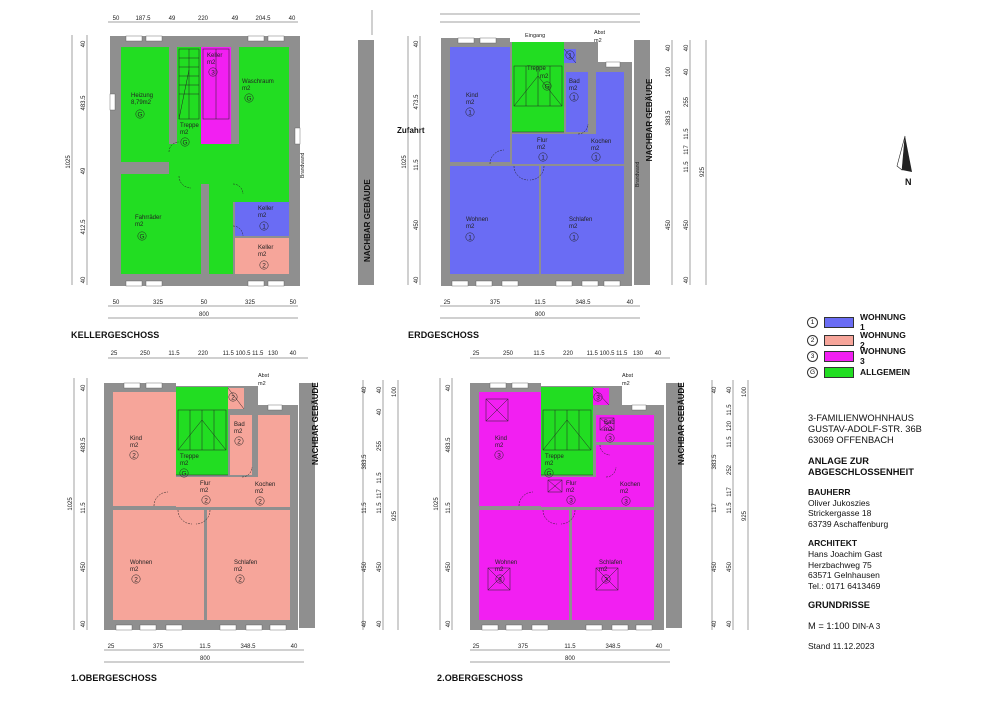 The width and height of the screenshot is (1000, 707). Describe the element at coordinates (84, 43) in the screenshot. I see `dim-left-1: 40` at that location.